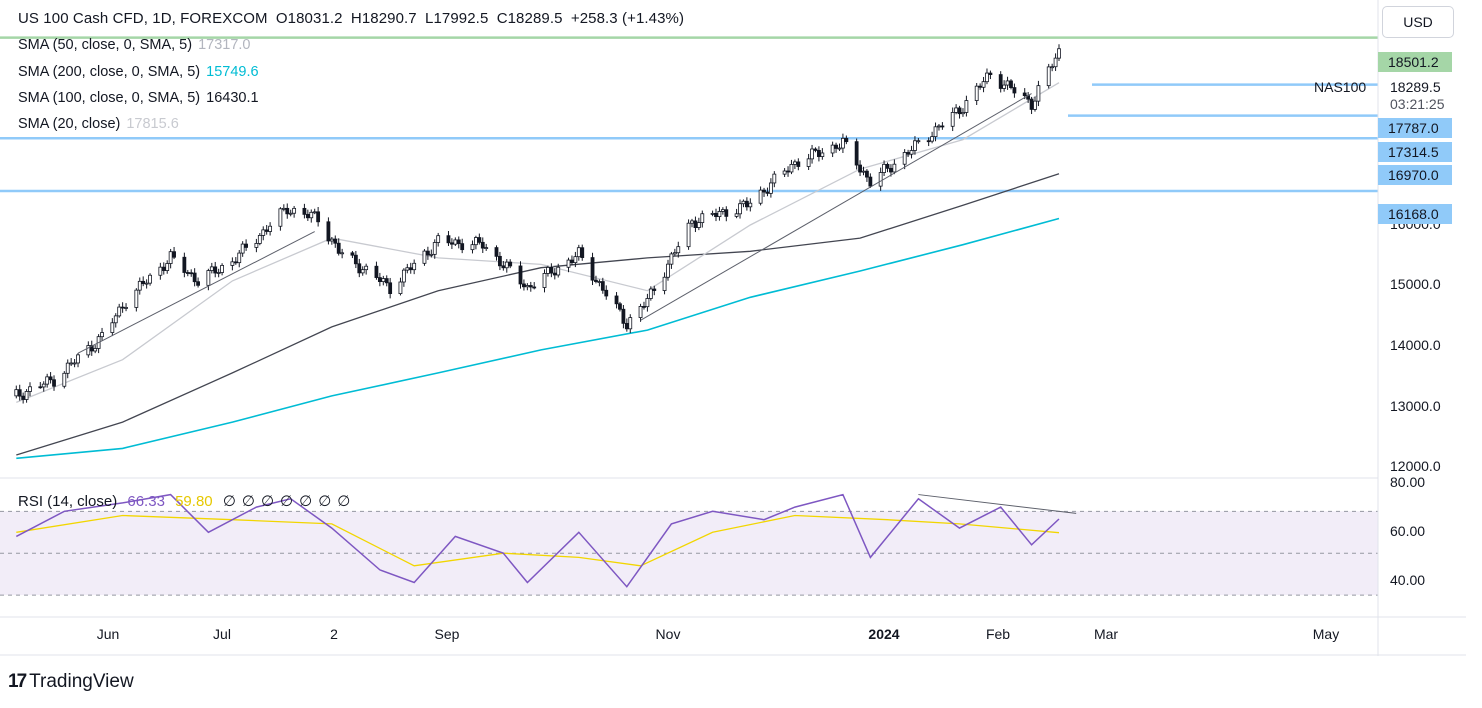 This screenshot has width=1482, height=708. I want to click on currency-button: USD, so click(1418, 22).